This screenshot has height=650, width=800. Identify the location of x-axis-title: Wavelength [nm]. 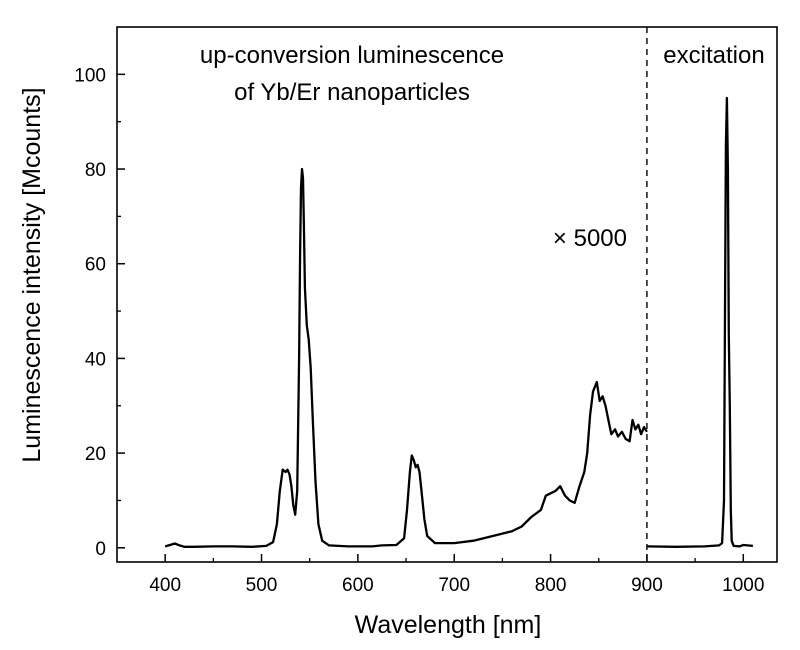
(448, 625).